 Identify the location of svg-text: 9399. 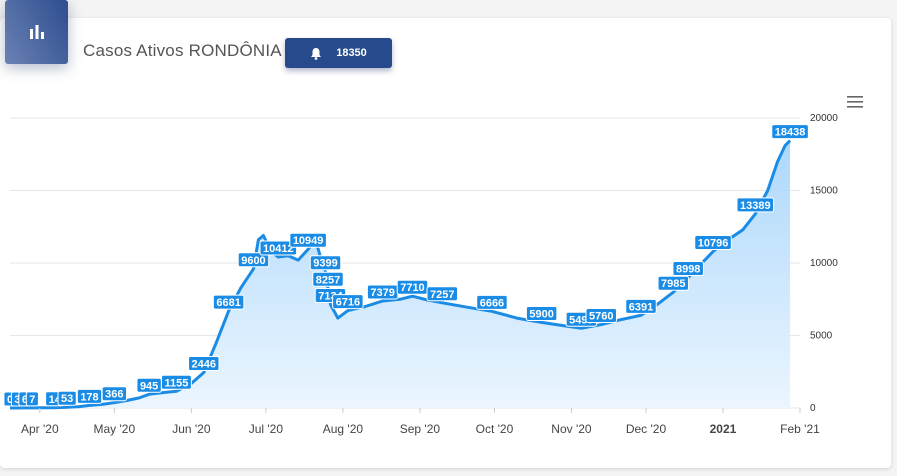
(325, 264).